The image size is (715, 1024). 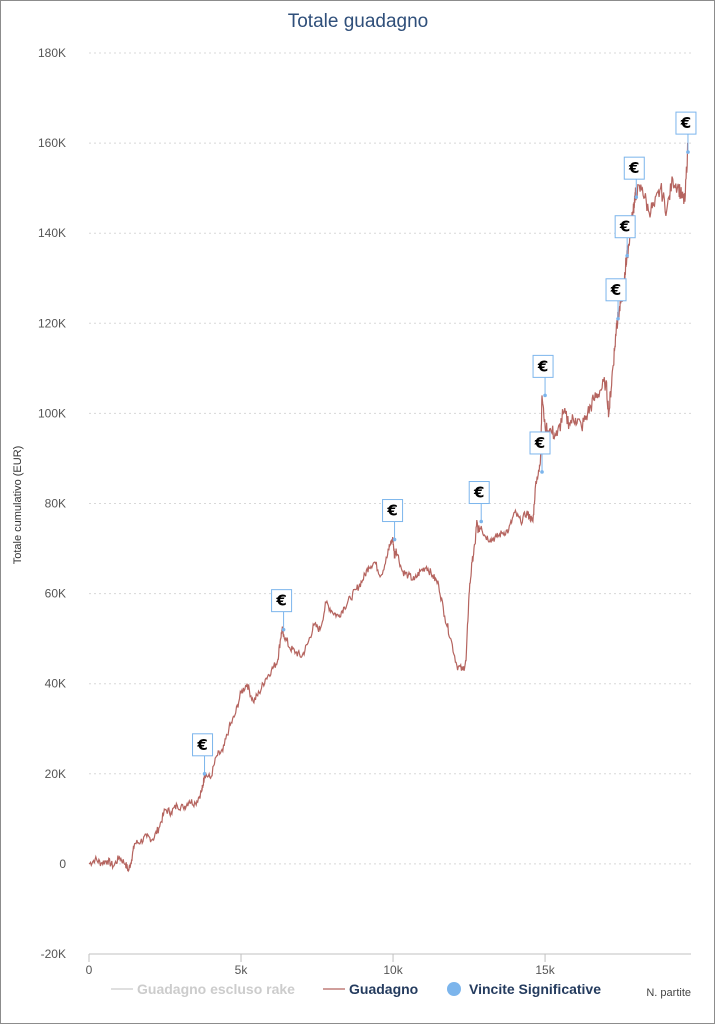 I want to click on y-axis-label: Totale cumulativo (EUR), so click(x=18, y=505).